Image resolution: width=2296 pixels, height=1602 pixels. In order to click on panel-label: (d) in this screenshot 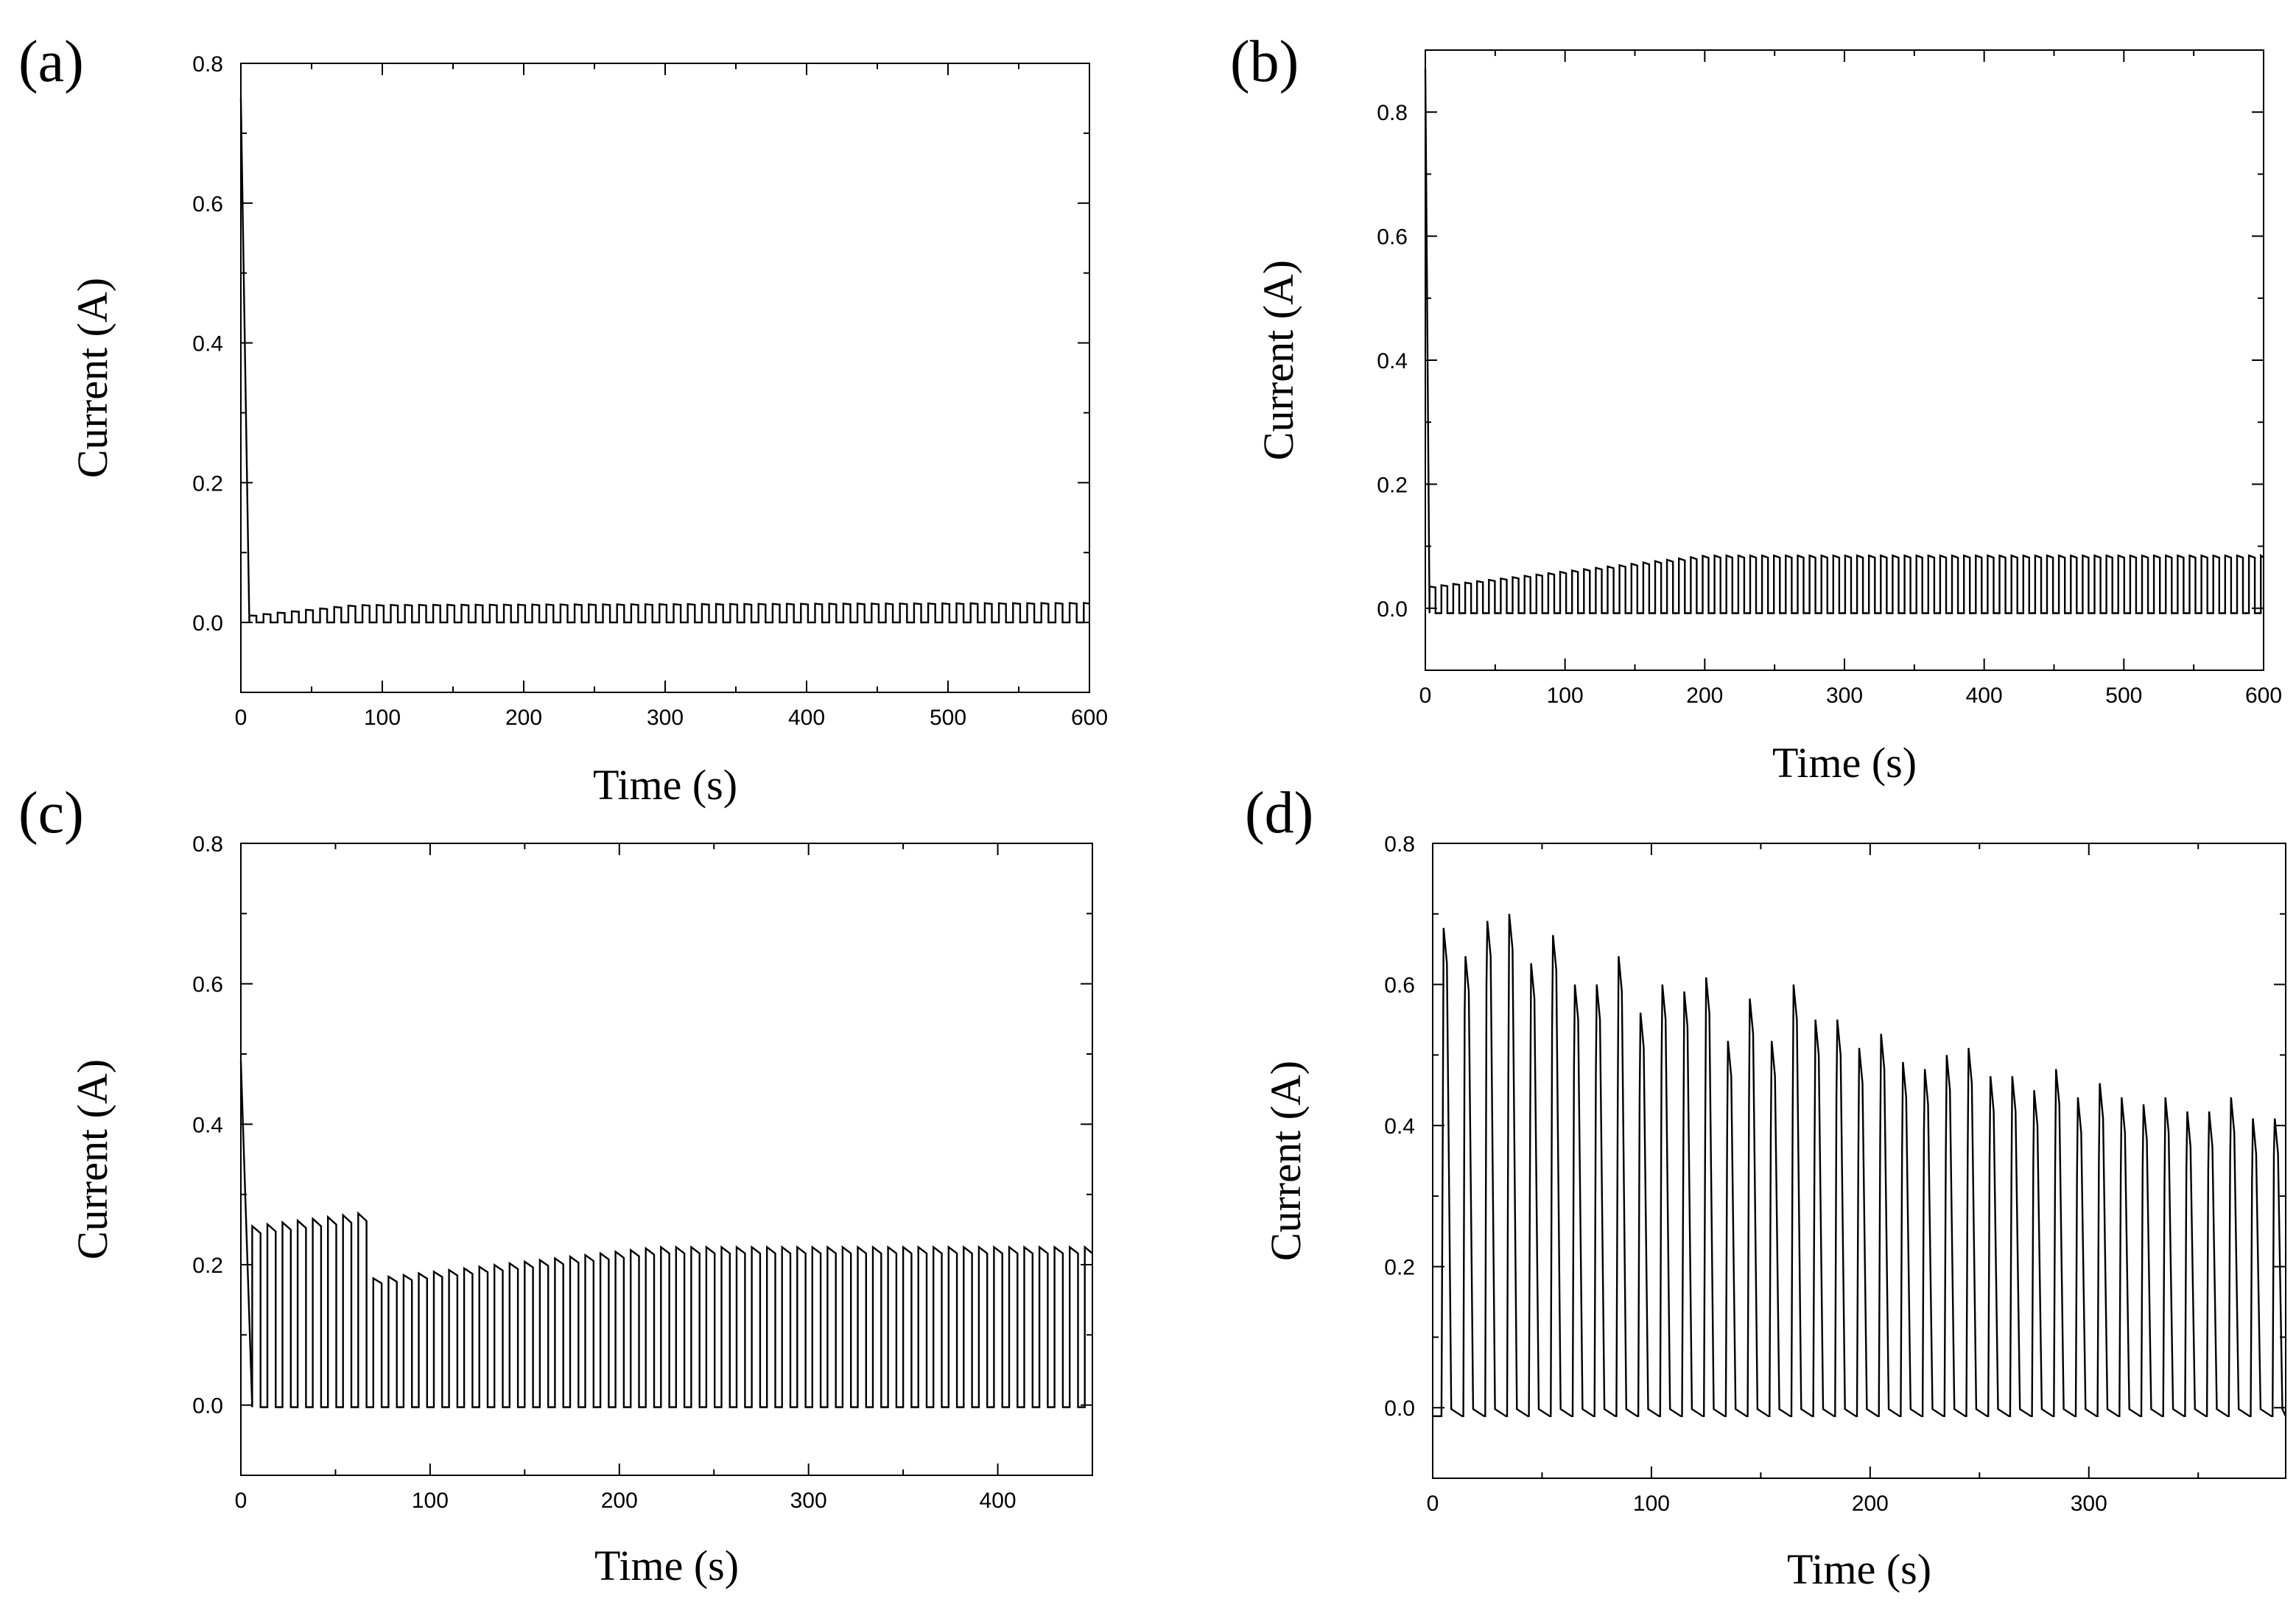, I will do `click(1279, 813)`.